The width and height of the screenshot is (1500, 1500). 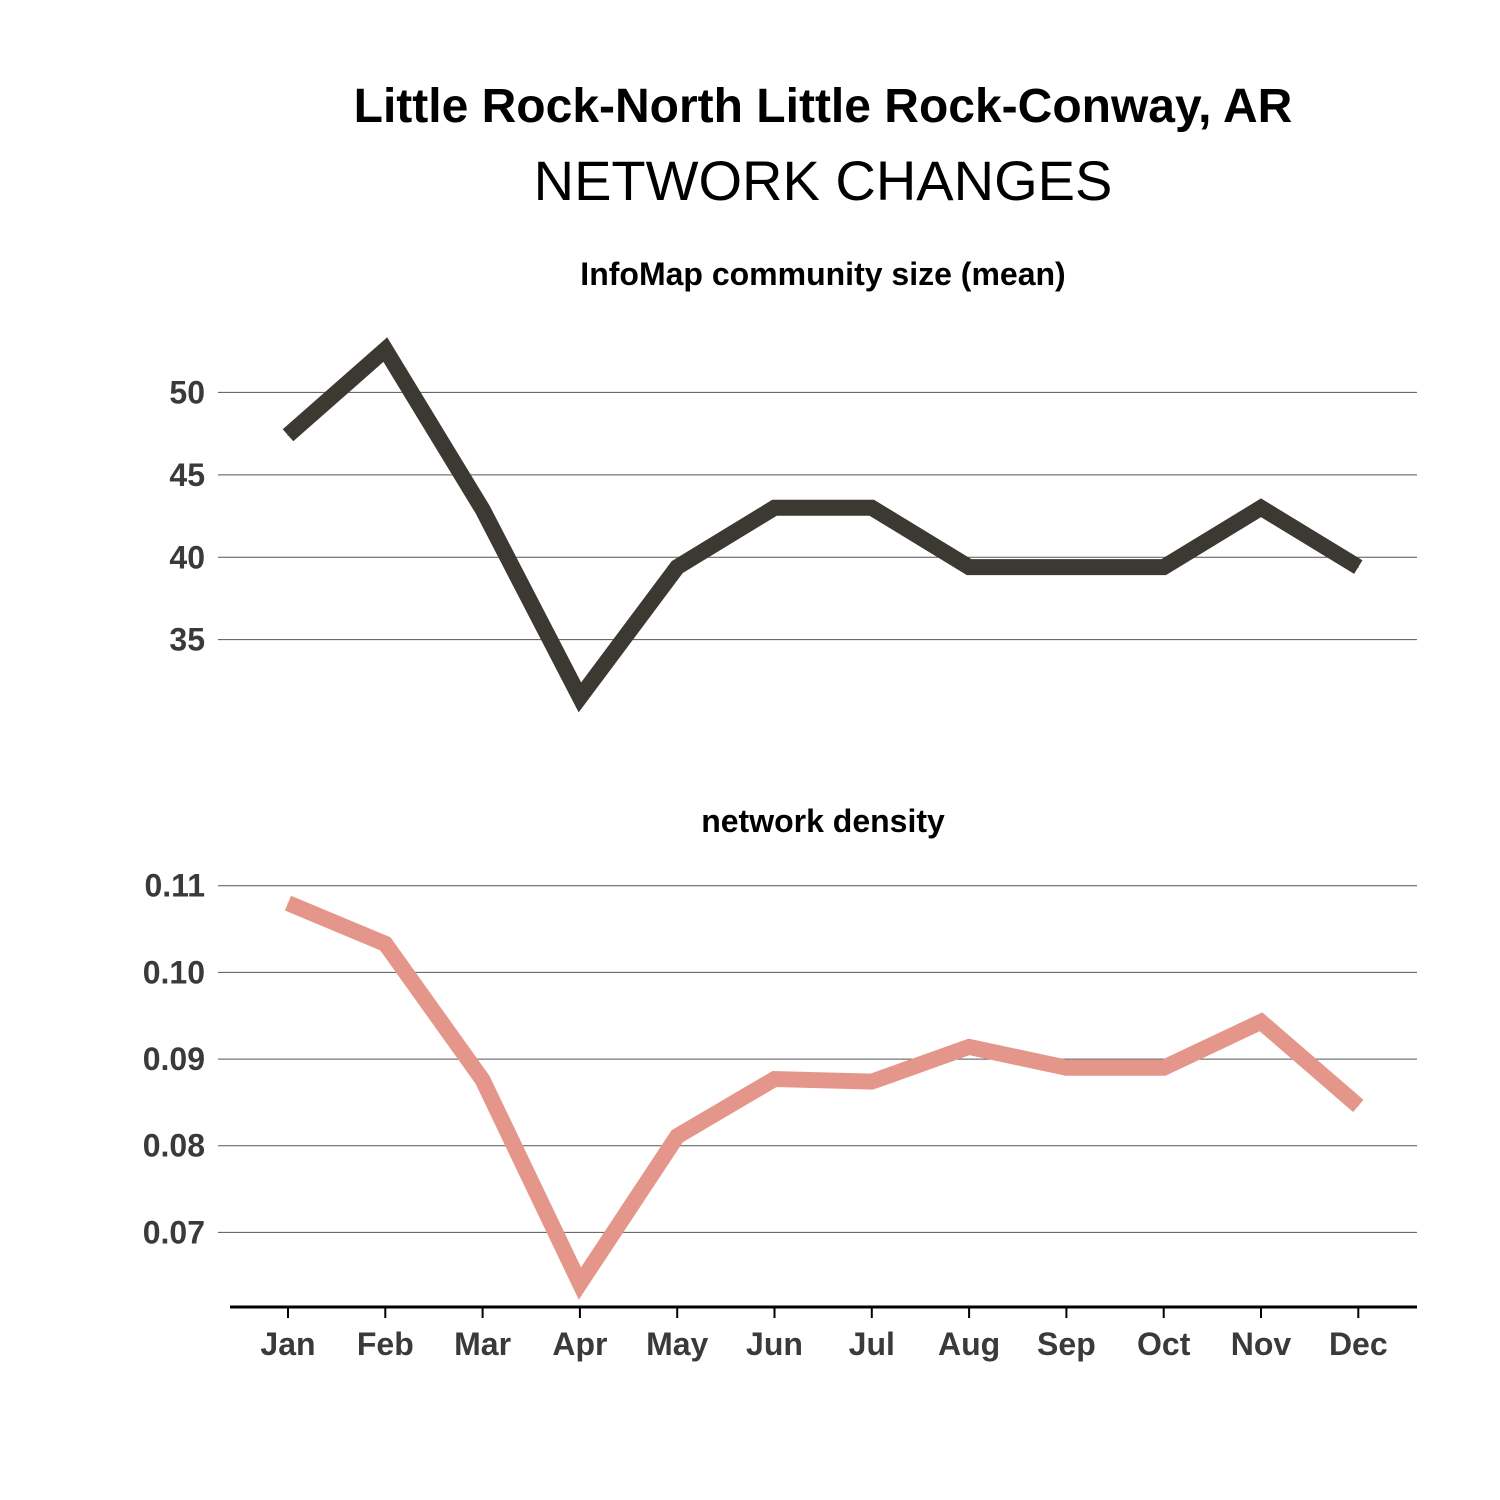 What do you see at coordinates (187, 392) in the screenshot?
I see `community-size-y-tick-label: 50` at bounding box center [187, 392].